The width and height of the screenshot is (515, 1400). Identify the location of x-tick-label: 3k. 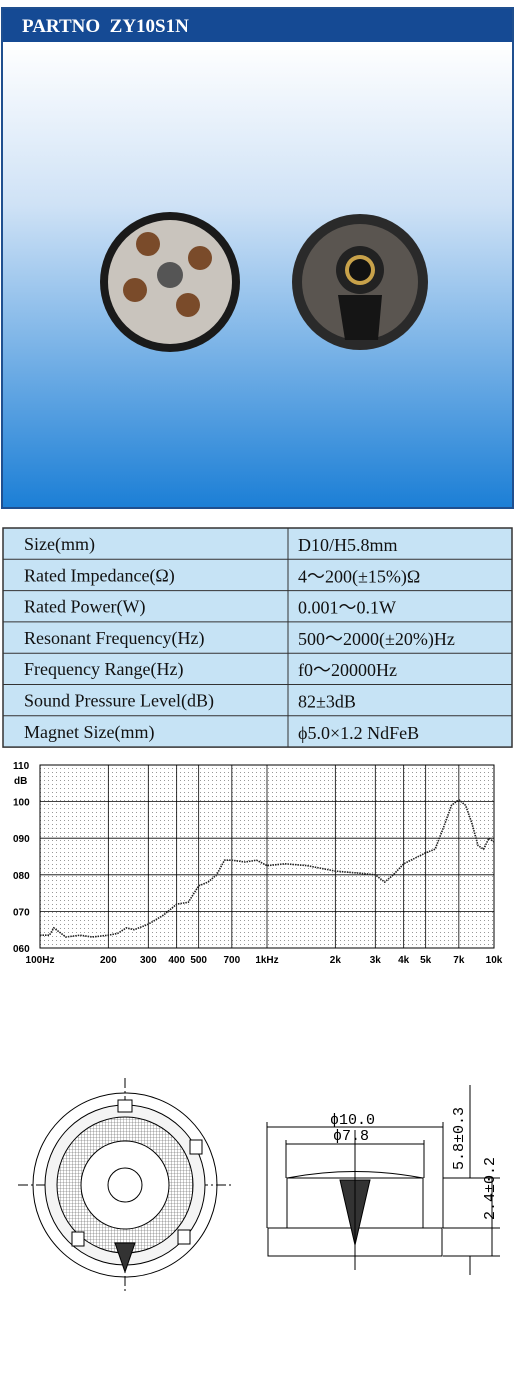
(376, 960).